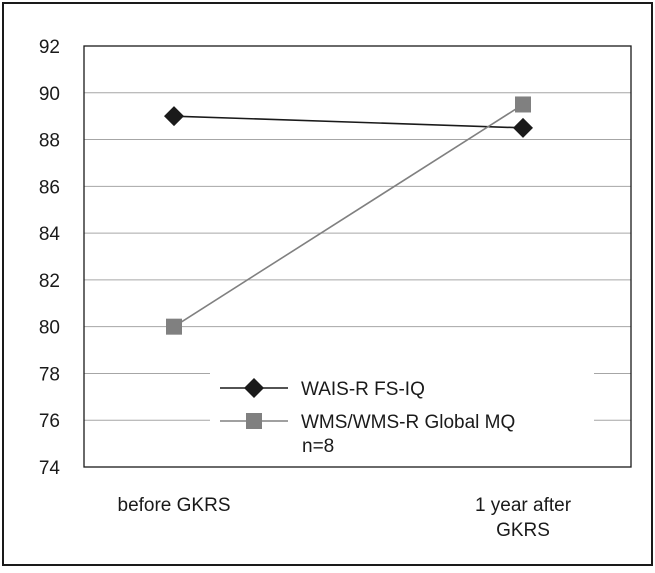 The width and height of the screenshot is (655, 573). I want to click on y-tick-label: 80, so click(49, 328).